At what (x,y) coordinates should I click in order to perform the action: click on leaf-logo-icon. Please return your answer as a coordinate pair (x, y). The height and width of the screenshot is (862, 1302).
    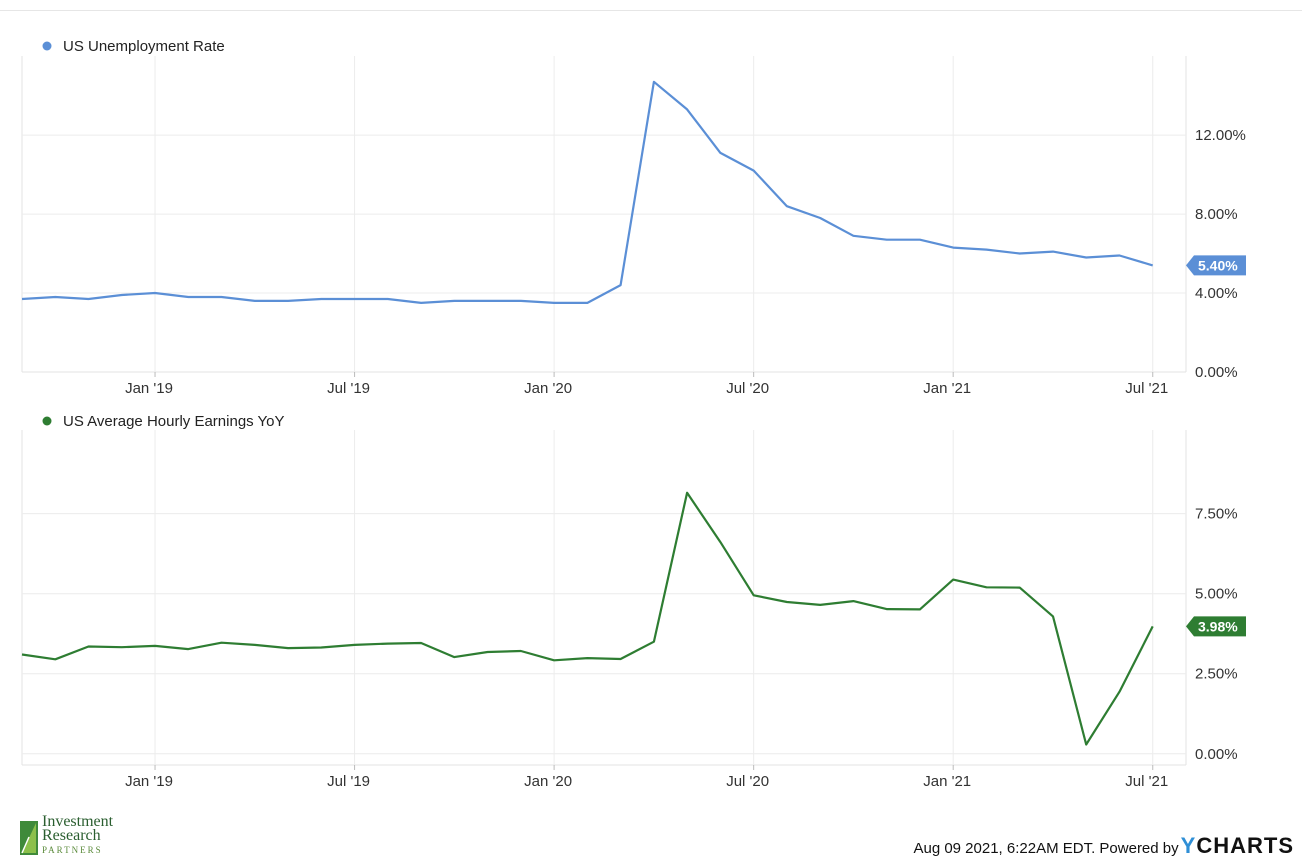
    Looking at the image, I should click on (29, 838).